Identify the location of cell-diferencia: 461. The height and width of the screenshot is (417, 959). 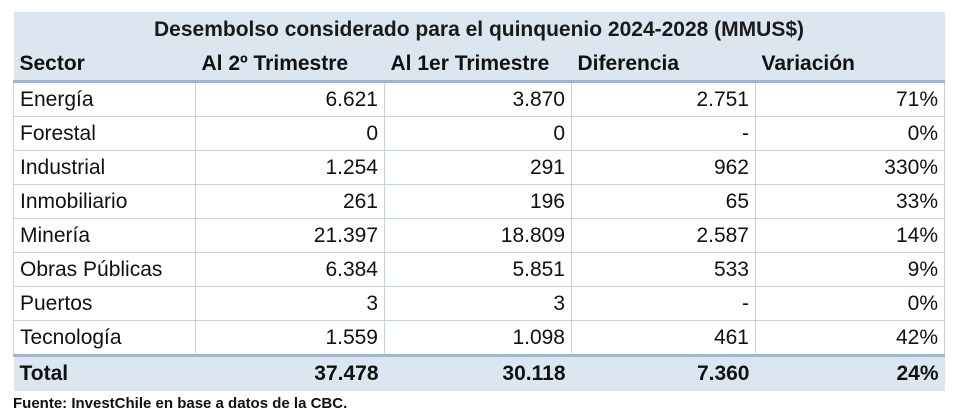
(663, 338).